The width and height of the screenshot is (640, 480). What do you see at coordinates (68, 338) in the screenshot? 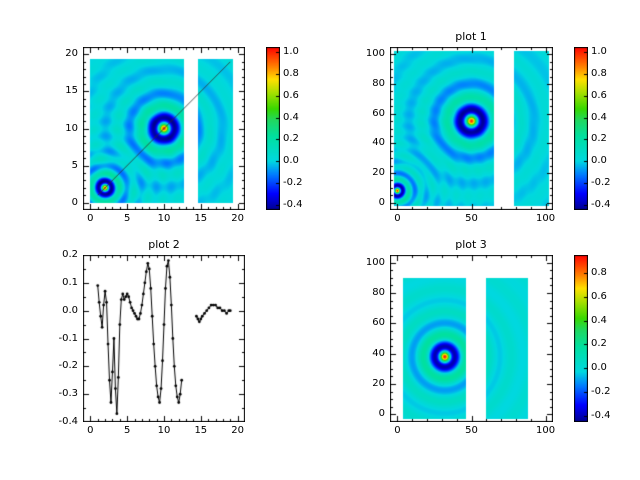
I see `y-tick-label: -0.1` at bounding box center [68, 338].